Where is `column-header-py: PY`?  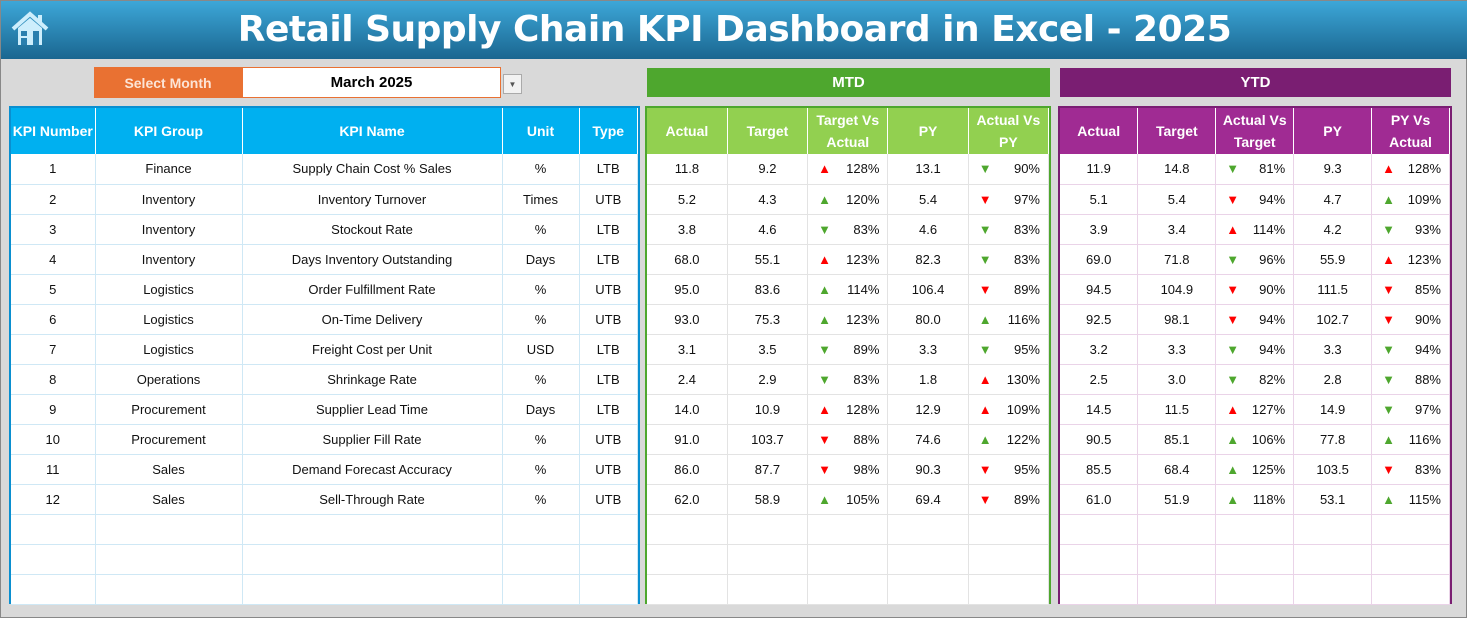
column-header-py: PY is located at coordinates (928, 131).